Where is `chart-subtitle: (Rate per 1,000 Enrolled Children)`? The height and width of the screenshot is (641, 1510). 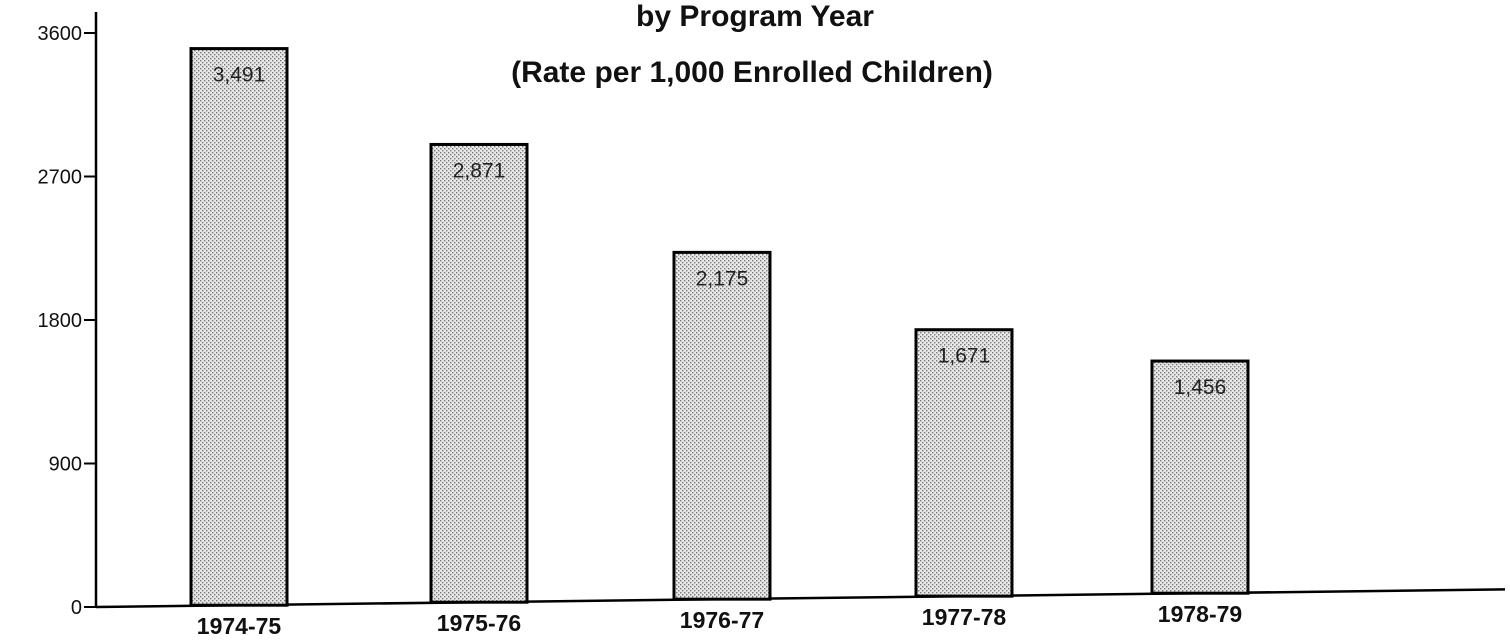 chart-subtitle: (Rate per 1,000 Enrolled Children) is located at coordinates (752, 72).